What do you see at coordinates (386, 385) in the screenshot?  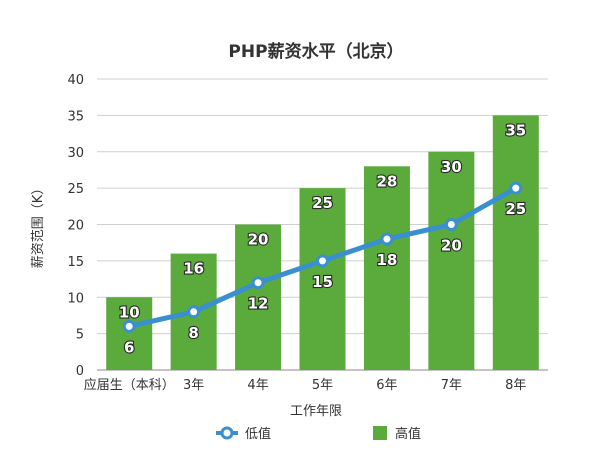 I see `x-tick-label: 6年` at bounding box center [386, 385].